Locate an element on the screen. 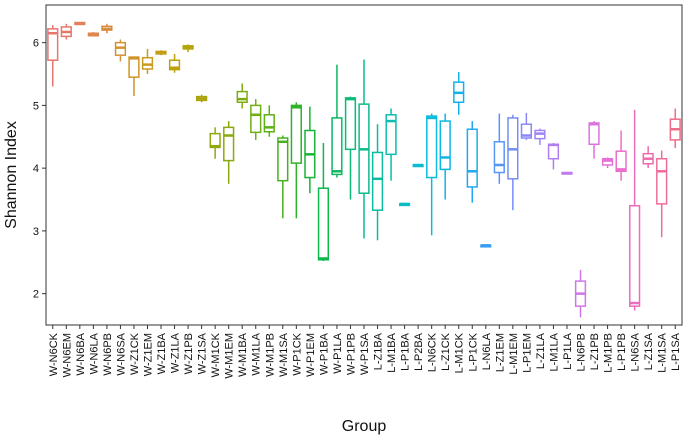  x-tick-label: W-M1PB is located at coordinates (270, 355).